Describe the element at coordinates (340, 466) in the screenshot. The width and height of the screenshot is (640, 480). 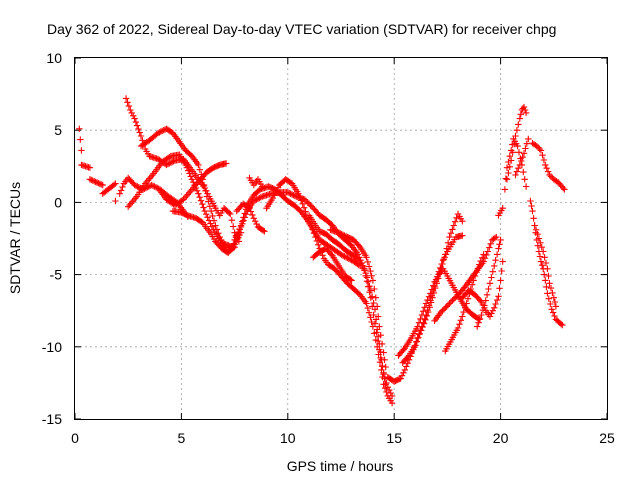
I see `x-axis-title: GPS time / hours` at that location.